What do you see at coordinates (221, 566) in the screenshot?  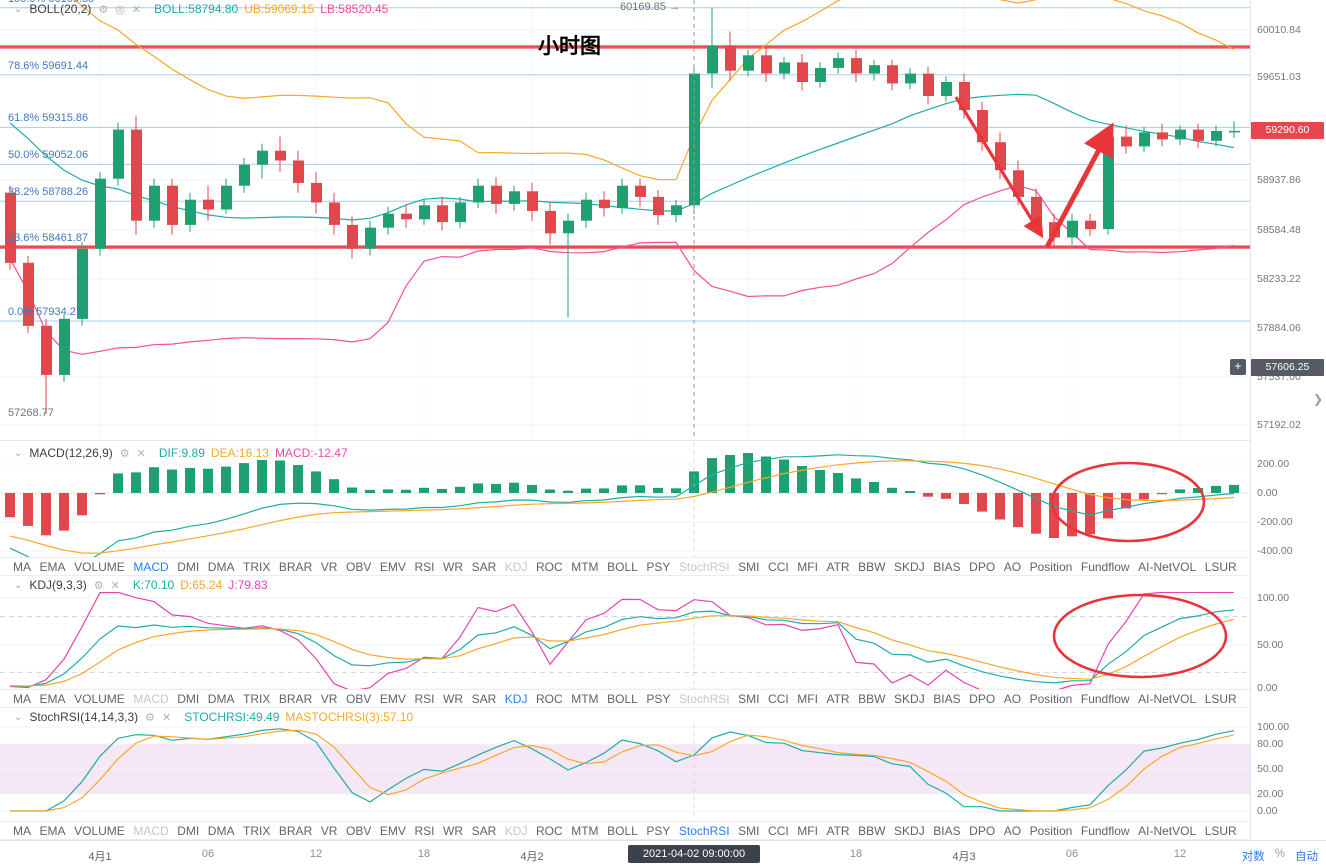 I see `indicator-tab-dma: DMA` at bounding box center [221, 566].